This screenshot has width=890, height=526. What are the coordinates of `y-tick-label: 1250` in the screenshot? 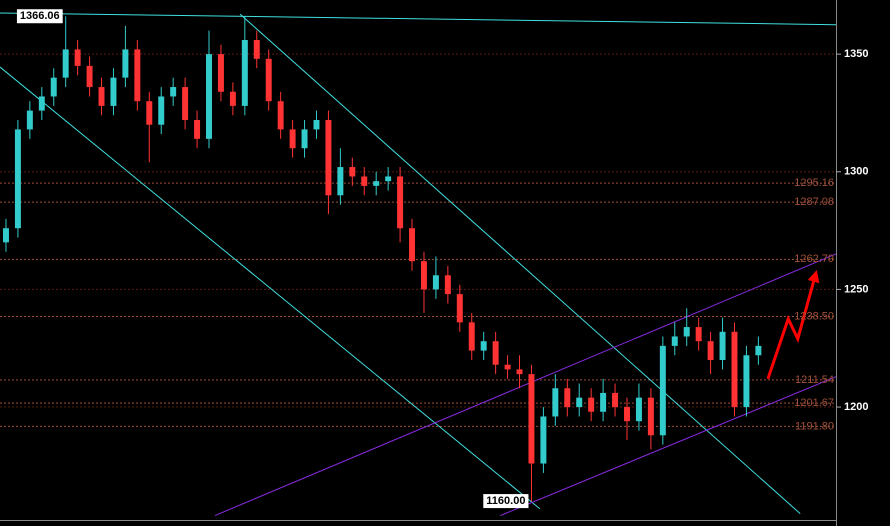 It's located at (856, 289).